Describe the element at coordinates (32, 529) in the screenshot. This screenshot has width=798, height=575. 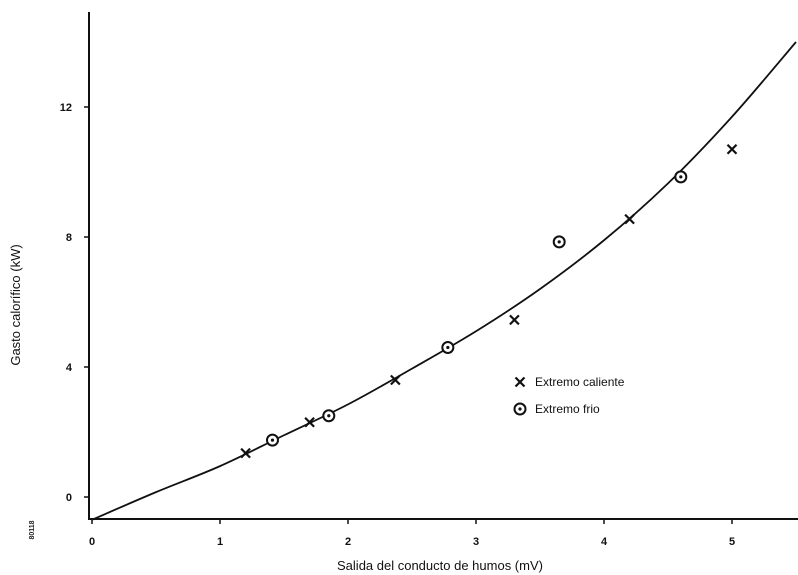
I see `side-annotation: 80118` at that location.